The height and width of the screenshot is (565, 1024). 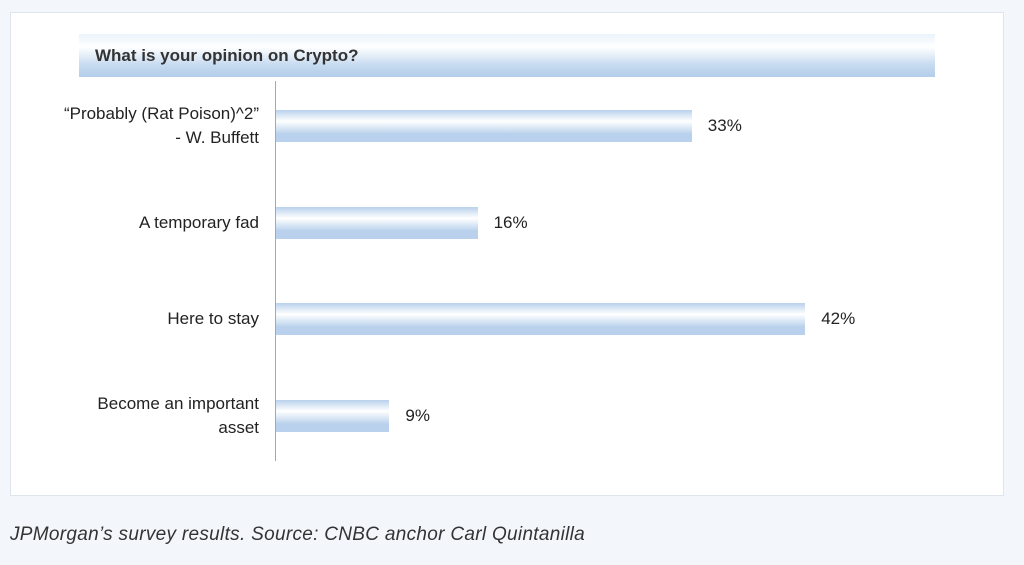 What do you see at coordinates (213, 318) in the screenshot?
I see `category-label: Here to stay` at bounding box center [213, 318].